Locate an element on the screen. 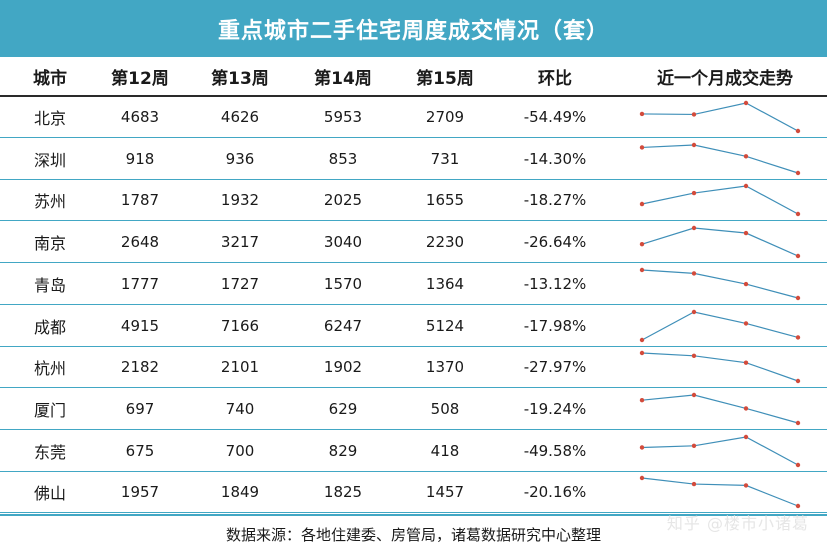 This screenshot has height=552, width=827. cell-w14: 1902 is located at coordinates (343, 367).